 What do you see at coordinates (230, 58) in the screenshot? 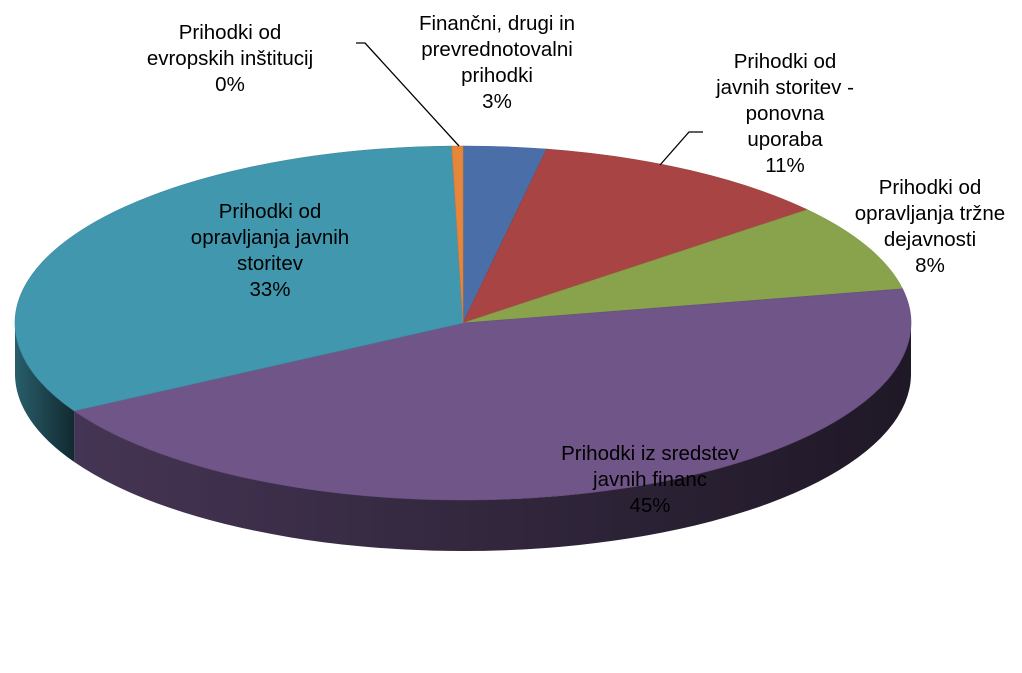
I see `slice-label-5: Prihodki od evropskih inštitucij 0%` at bounding box center [230, 58].